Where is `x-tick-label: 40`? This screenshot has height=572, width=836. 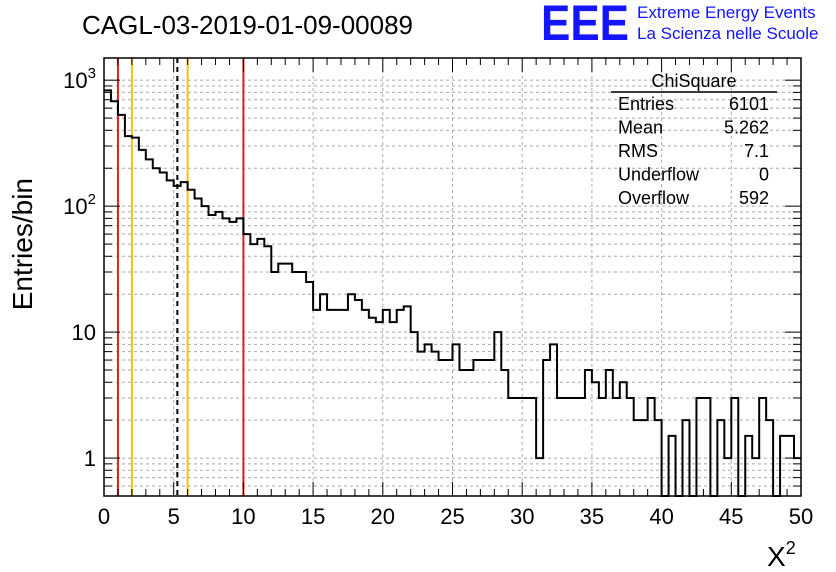
x-tick-label: 40 is located at coordinates (661, 516).